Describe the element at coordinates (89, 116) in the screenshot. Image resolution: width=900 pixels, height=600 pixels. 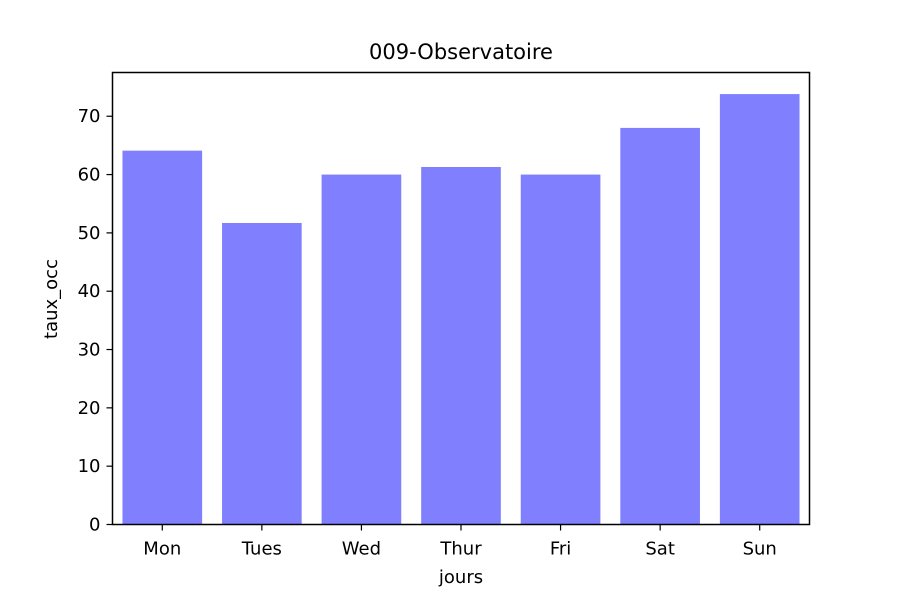
I see `y-tick-label: 70` at that location.